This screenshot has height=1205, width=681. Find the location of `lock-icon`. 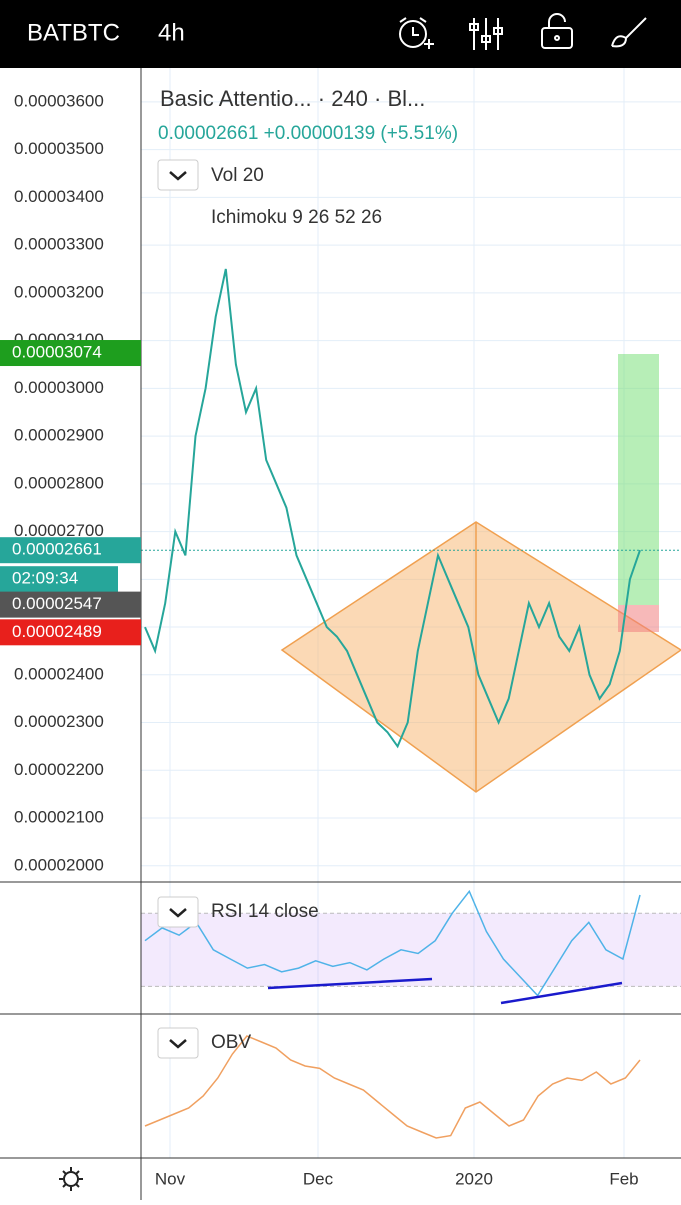

lock-icon is located at coordinates (557, 31).